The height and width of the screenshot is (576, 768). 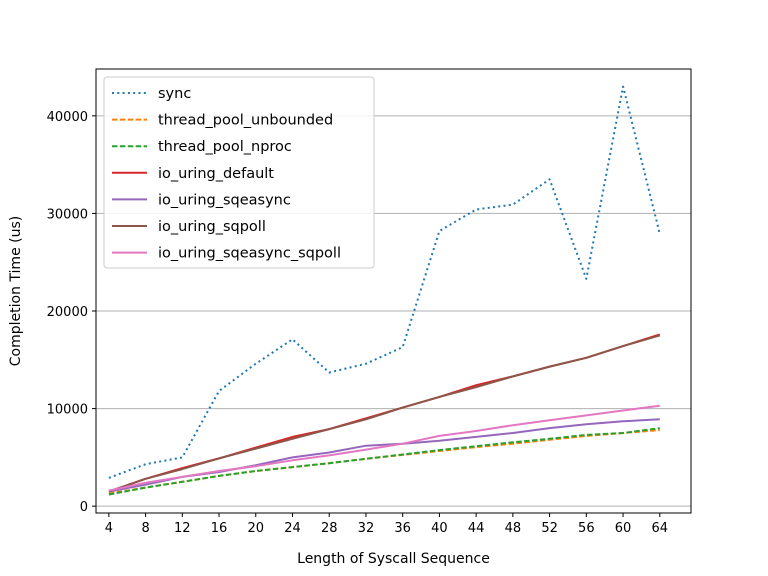 What do you see at coordinates (384, 461) in the screenshot?
I see `series-line-thread-pool-nproc` at bounding box center [384, 461].